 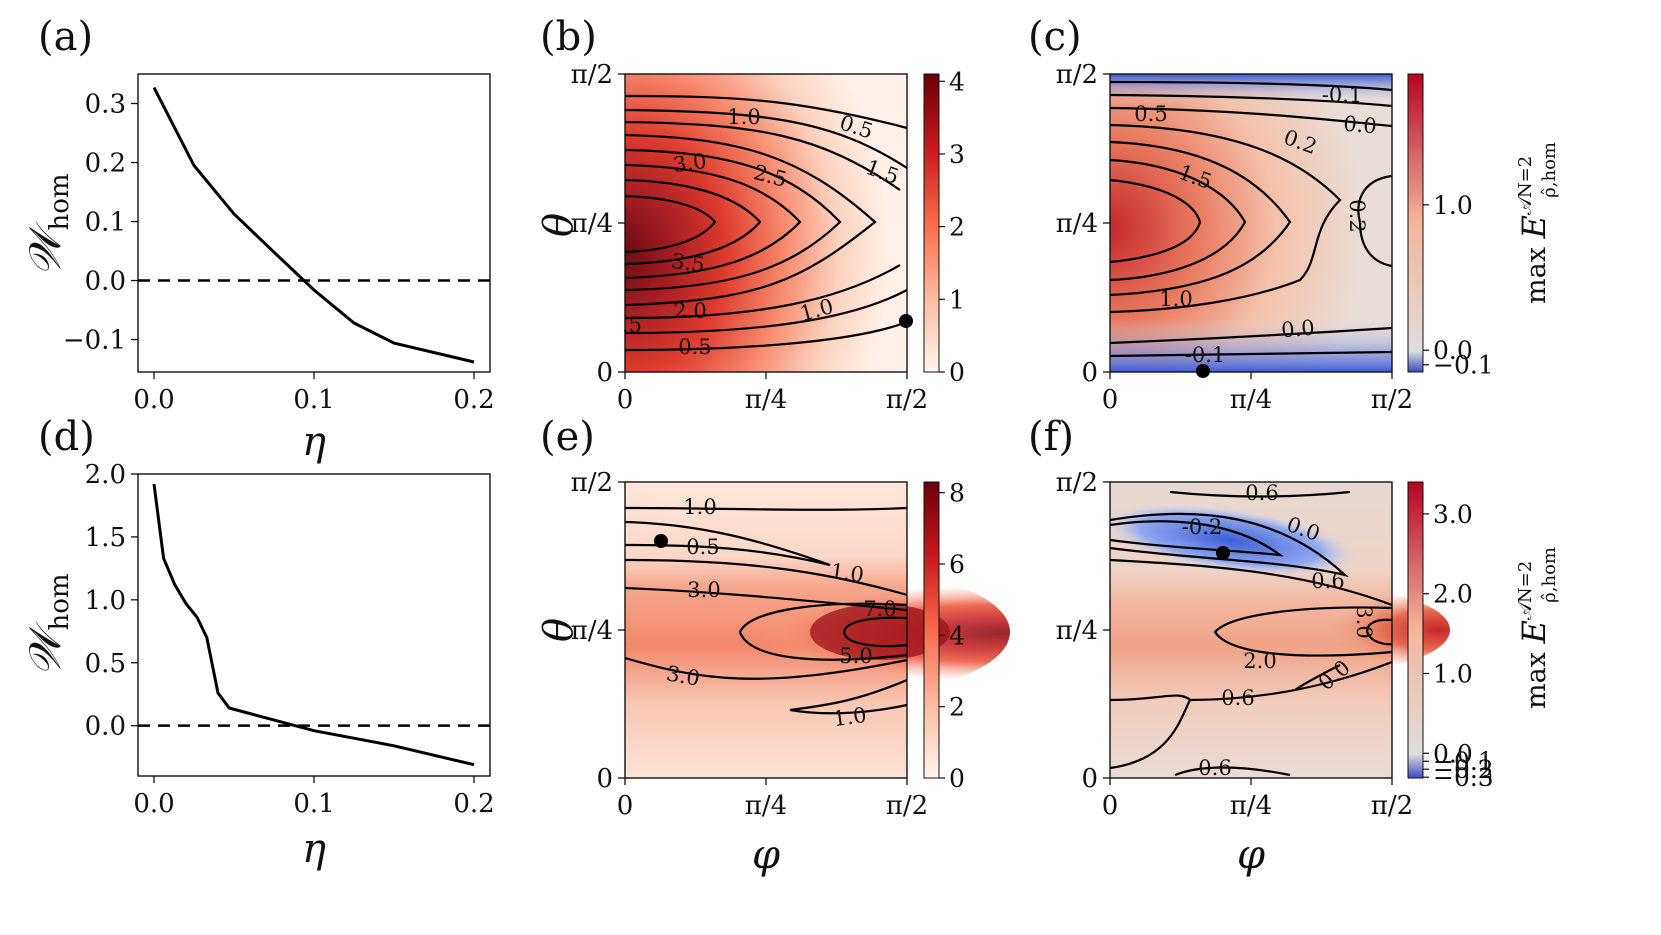 I want to click on panel-c-heatmap, so click(x=1251, y=223).